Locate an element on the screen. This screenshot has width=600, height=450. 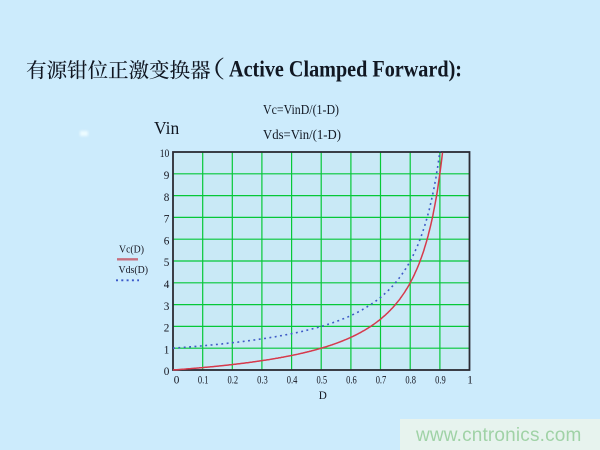
svg-text: 7 is located at coordinates (167, 220).